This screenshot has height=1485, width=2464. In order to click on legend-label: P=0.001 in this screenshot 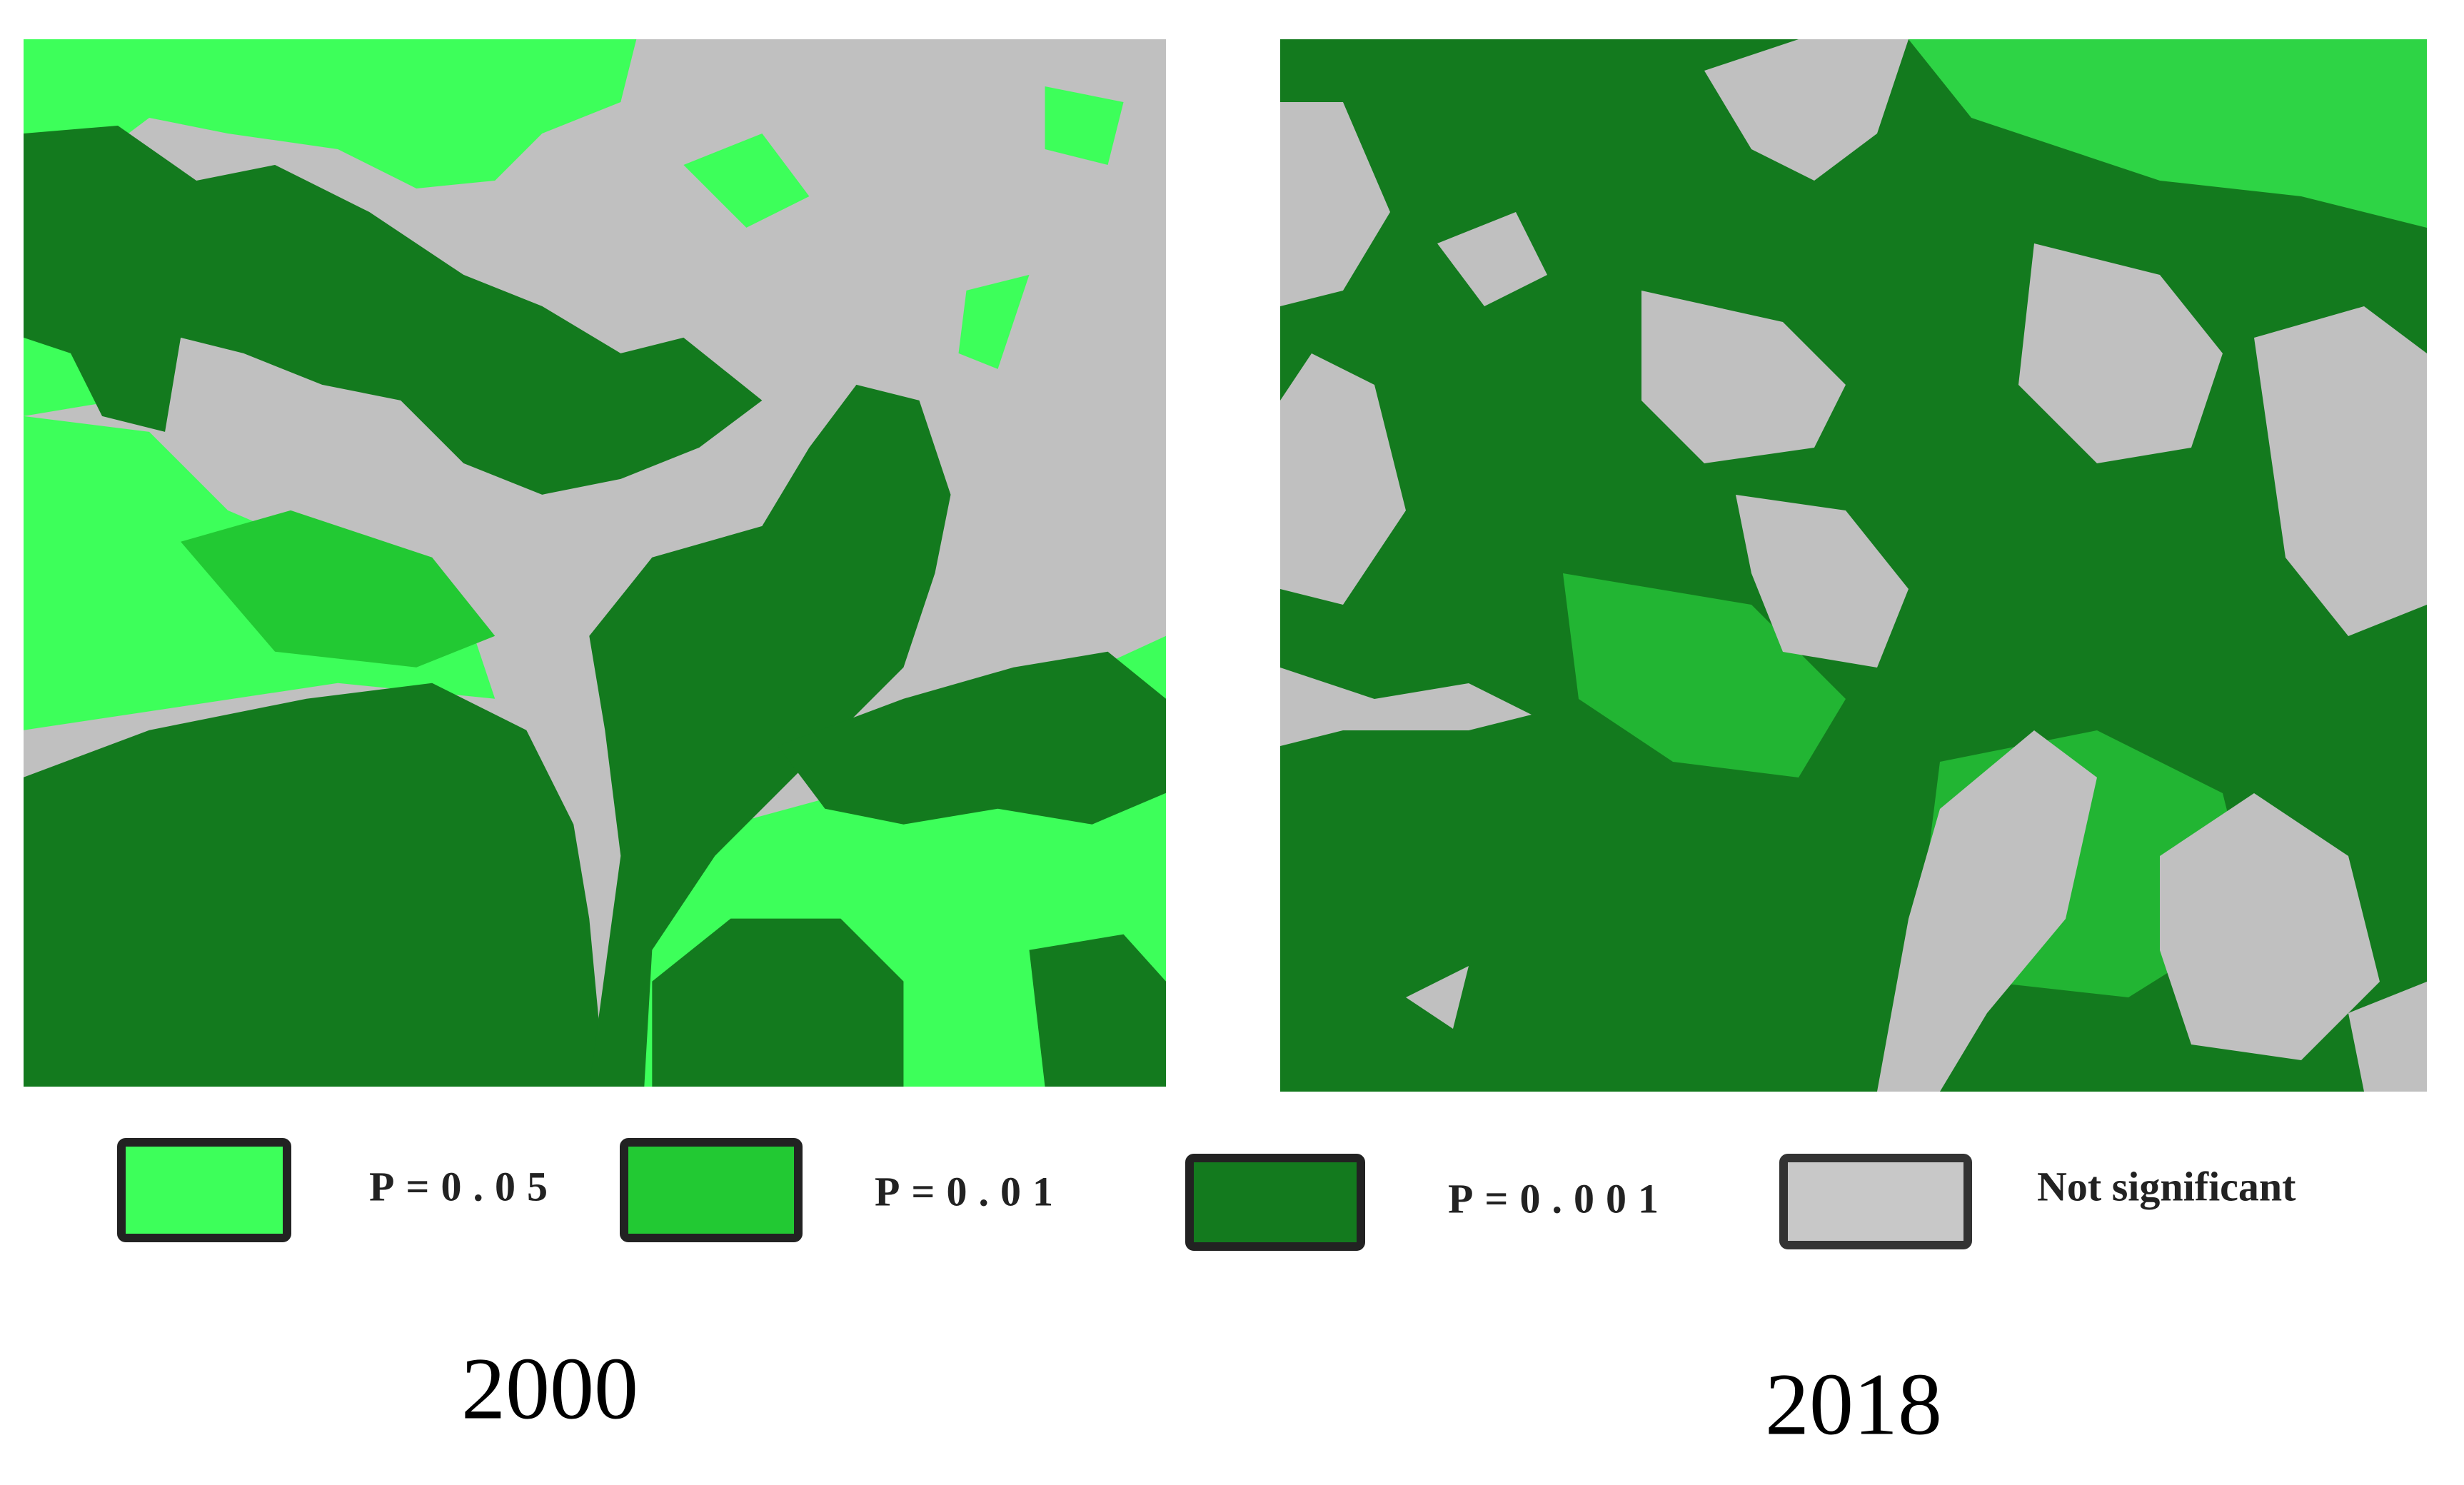, I will do `click(1559, 1198)`.